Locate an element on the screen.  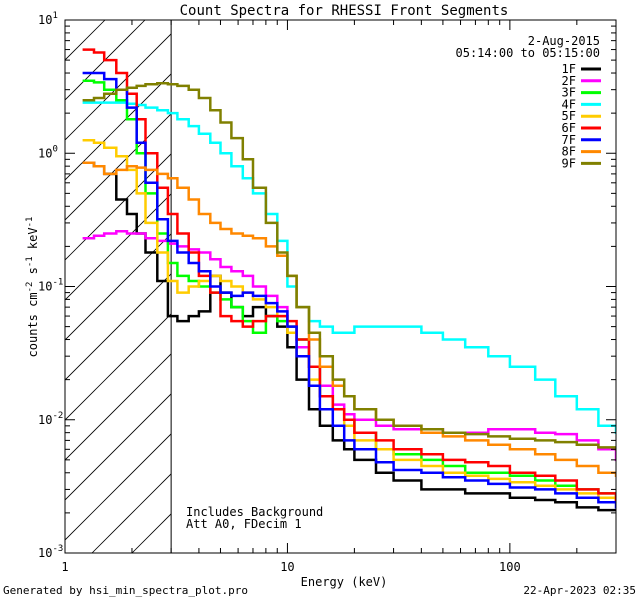
hatched-background-region is located at coordinates (118, 286).